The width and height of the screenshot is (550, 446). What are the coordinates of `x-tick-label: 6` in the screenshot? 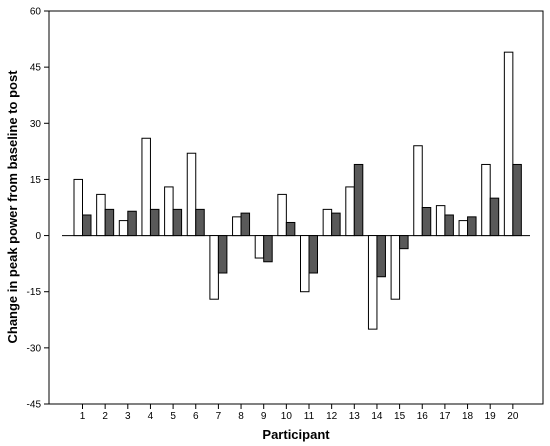 It's located at (196, 416).